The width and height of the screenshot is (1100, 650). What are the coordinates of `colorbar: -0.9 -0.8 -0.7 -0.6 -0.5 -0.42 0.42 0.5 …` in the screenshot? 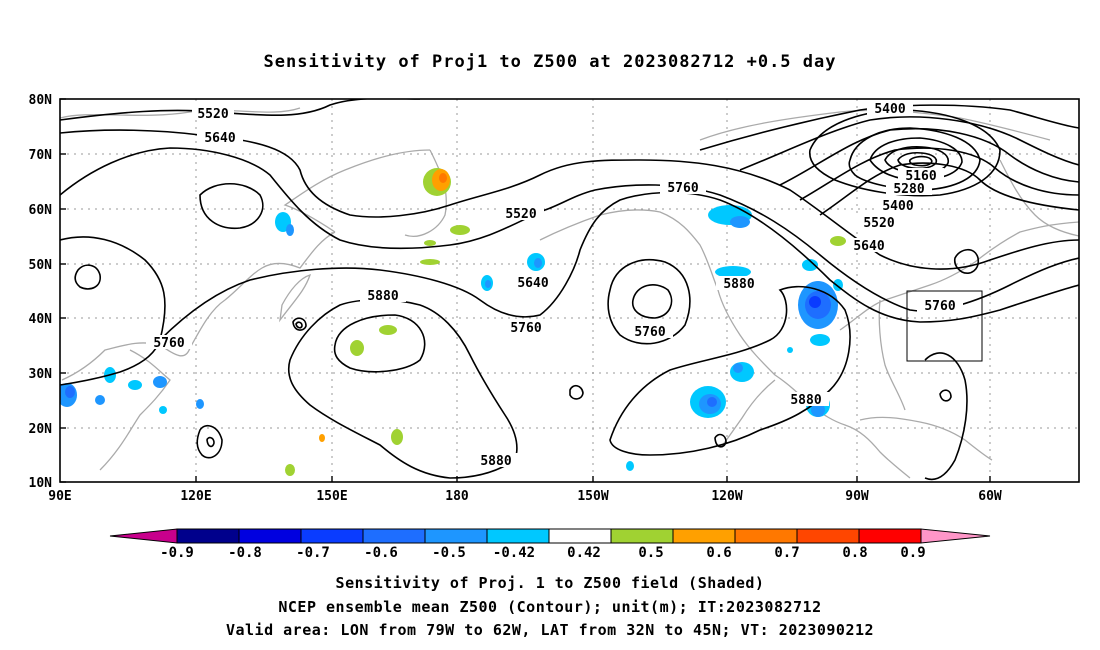 It's located at (550, 544).